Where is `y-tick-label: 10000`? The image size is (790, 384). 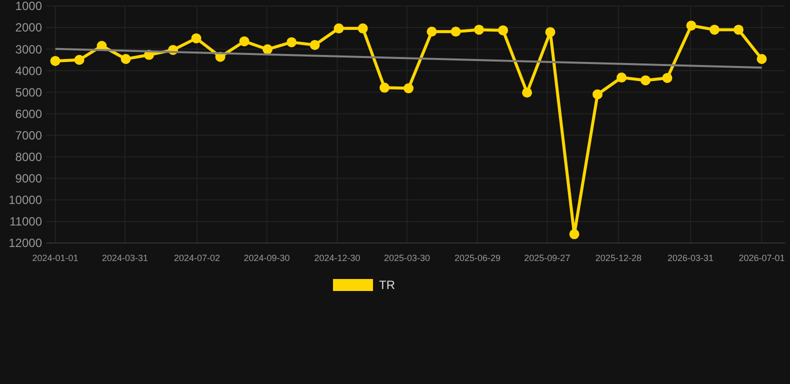
y-tick-label: 10000 is located at coordinates (25, 200).